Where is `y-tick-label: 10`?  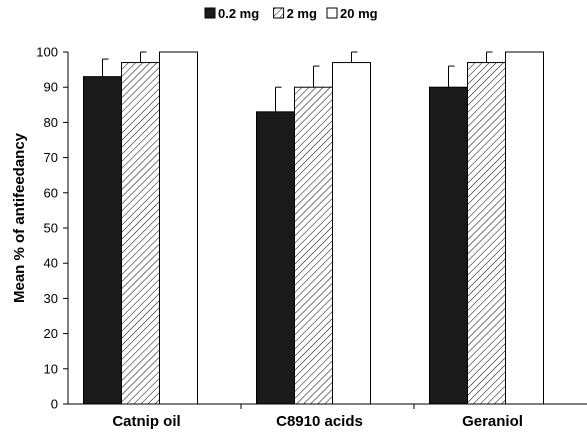
y-tick-label: 10 is located at coordinates (51, 368).